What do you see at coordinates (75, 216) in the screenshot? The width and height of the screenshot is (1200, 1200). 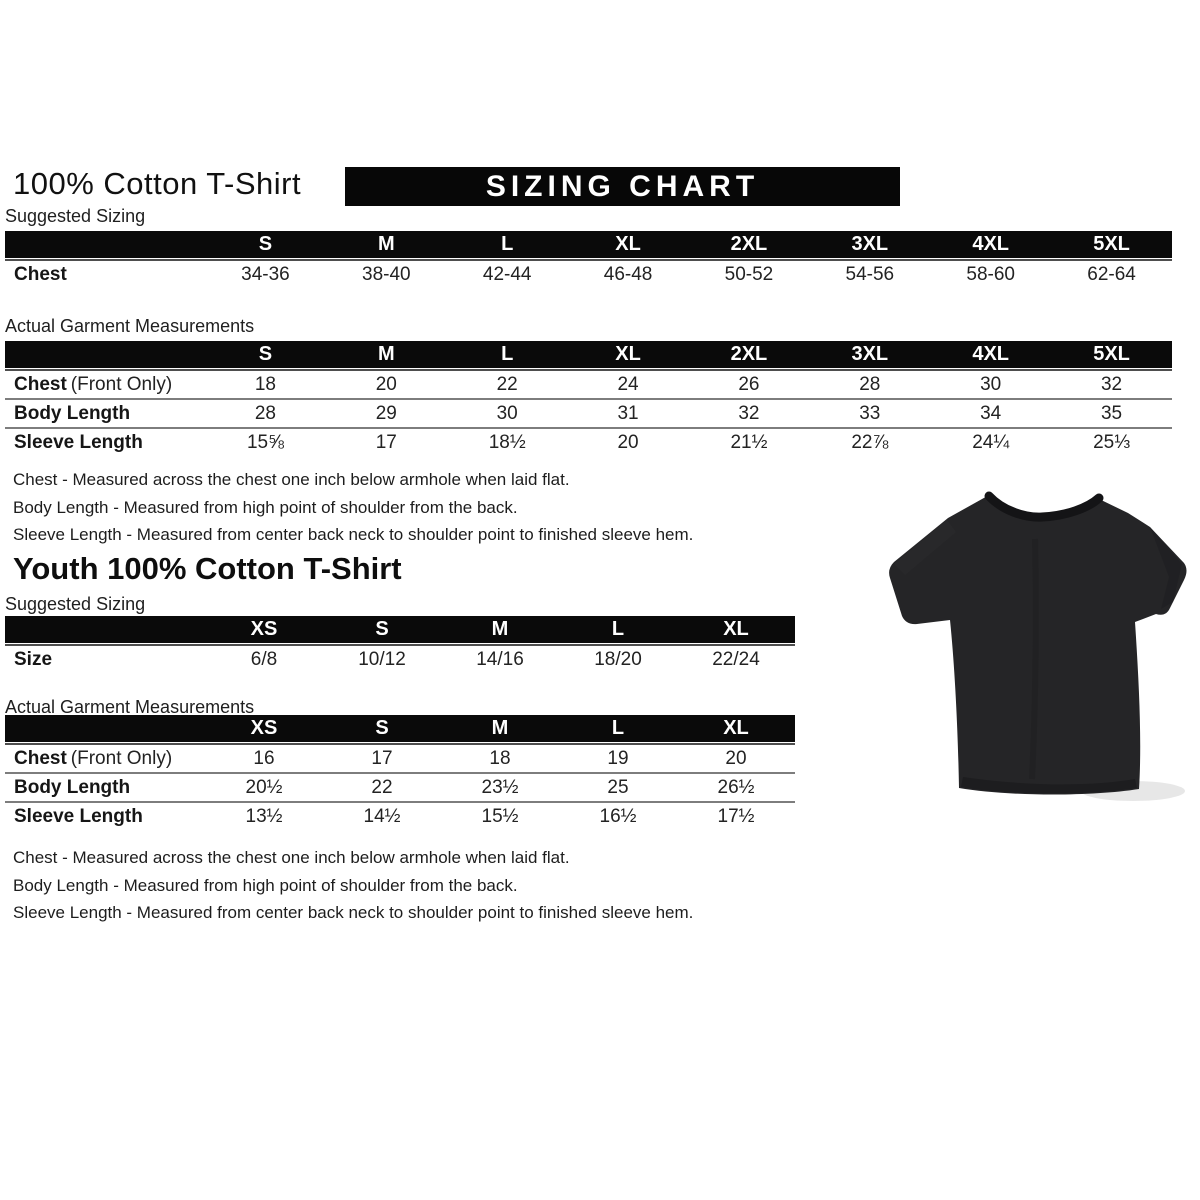 I see `adult-suggested-sizing-label: Suggested Sizing` at bounding box center [75, 216].